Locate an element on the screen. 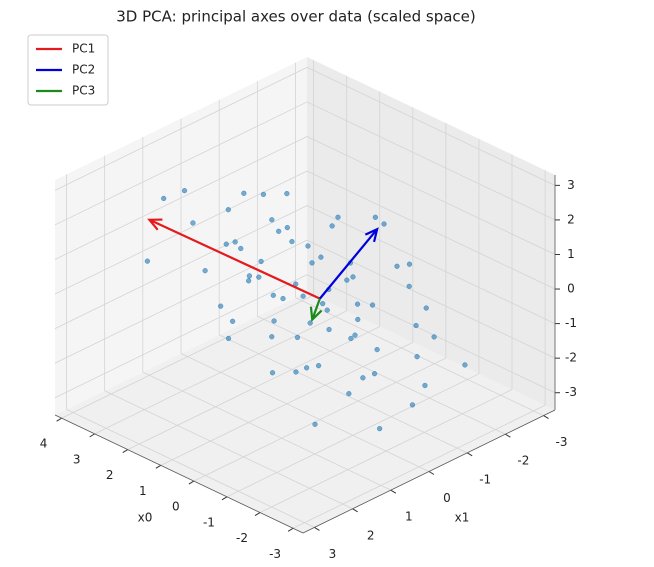 The image size is (654, 567). x-tick-label: 1 is located at coordinates (143, 491).